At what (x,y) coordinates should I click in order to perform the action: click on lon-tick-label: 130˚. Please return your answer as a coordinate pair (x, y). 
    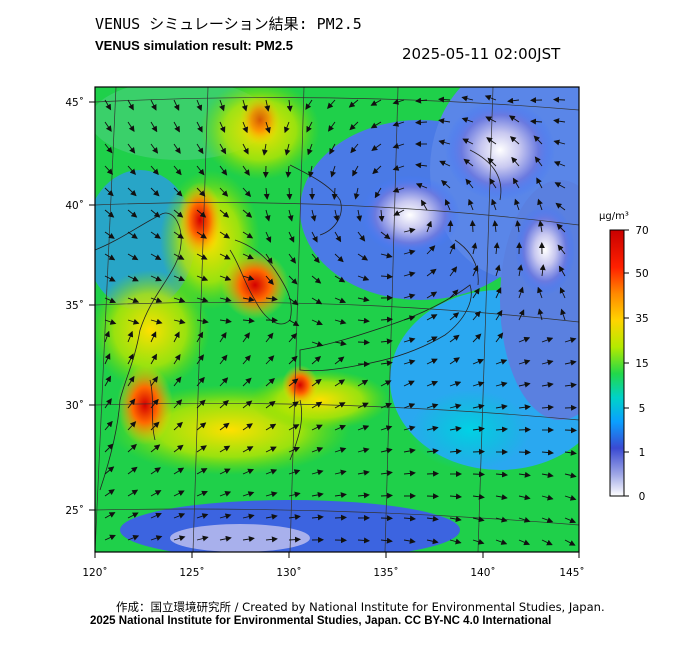
    Looking at the image, I should click on (288, 573).